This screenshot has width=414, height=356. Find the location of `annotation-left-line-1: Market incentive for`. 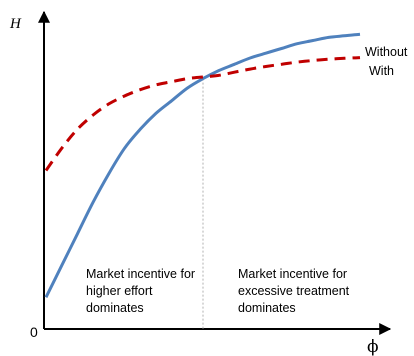

annotation-left-line-1: Market incentive for is located at coordinates (140, 274).